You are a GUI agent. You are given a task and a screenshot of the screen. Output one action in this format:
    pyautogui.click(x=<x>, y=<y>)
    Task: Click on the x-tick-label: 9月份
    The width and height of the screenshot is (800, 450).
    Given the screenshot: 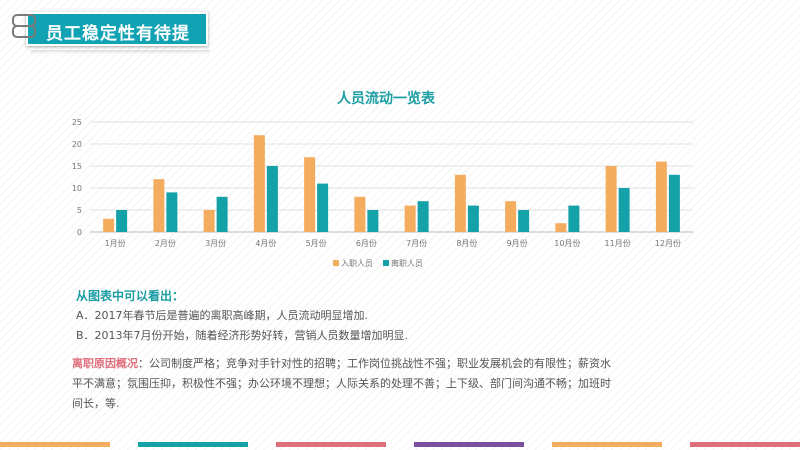 What is the action you would take?
    pyautogui.click(x=517, y=243)
    